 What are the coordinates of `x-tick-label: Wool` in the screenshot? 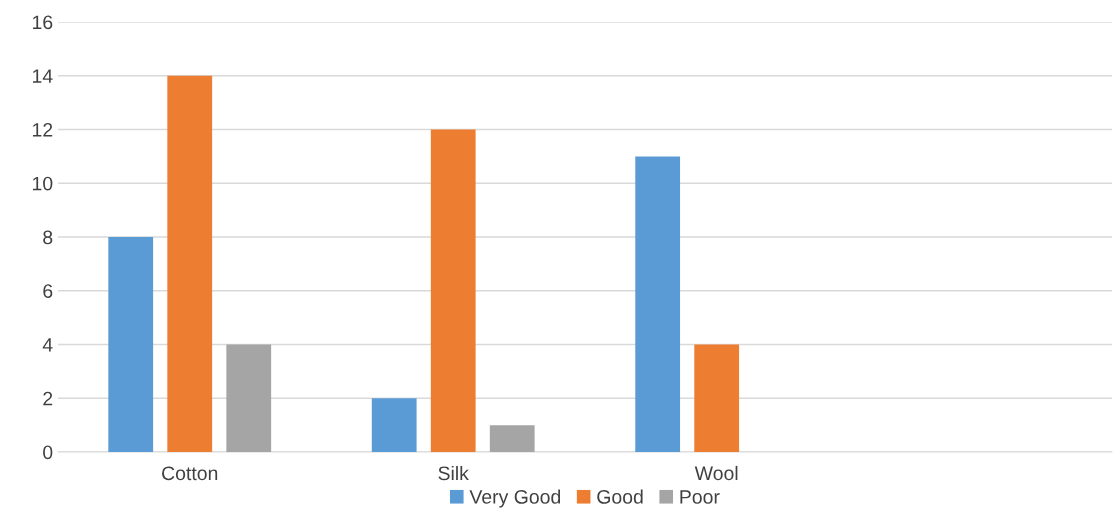 It's located at (716, 473).